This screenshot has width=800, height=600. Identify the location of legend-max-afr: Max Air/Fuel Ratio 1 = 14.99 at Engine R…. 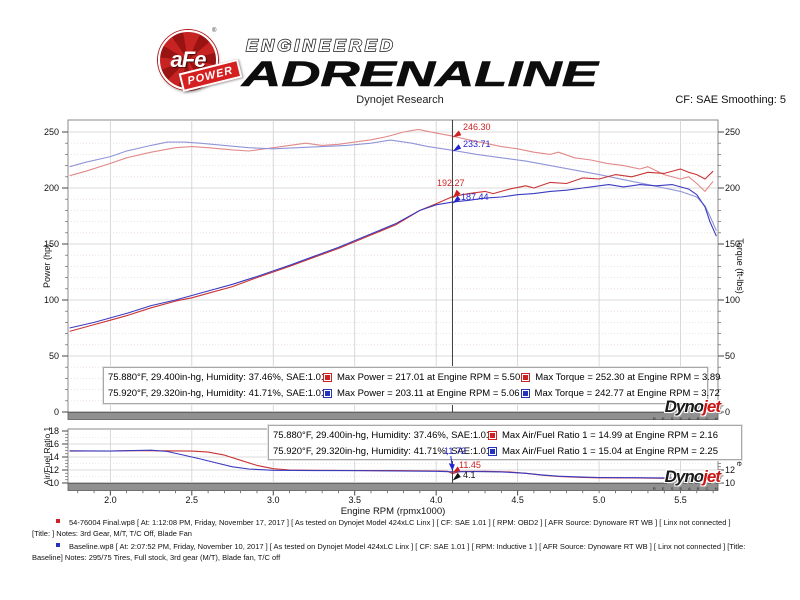
(610, 435).